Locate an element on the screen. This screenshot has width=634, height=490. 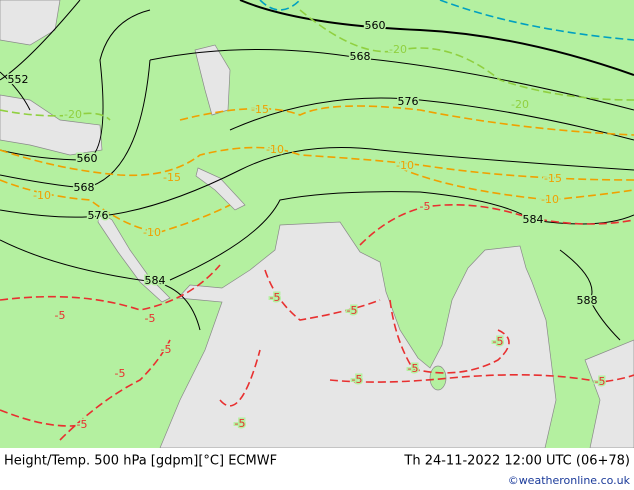
footer-left: Height/Temp. 500 hPa [gdpm][°C] ECMWF is located at coordinates (140, 461).